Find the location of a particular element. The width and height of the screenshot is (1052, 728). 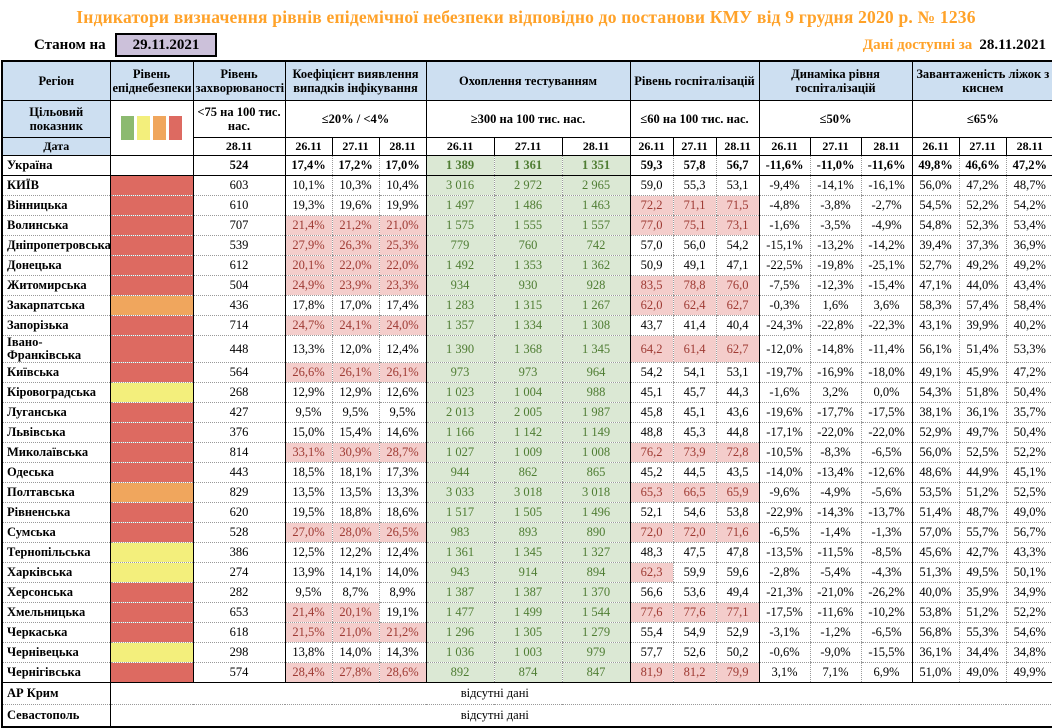

detection-cell: 13,9% is located at coordinates (308, 573).